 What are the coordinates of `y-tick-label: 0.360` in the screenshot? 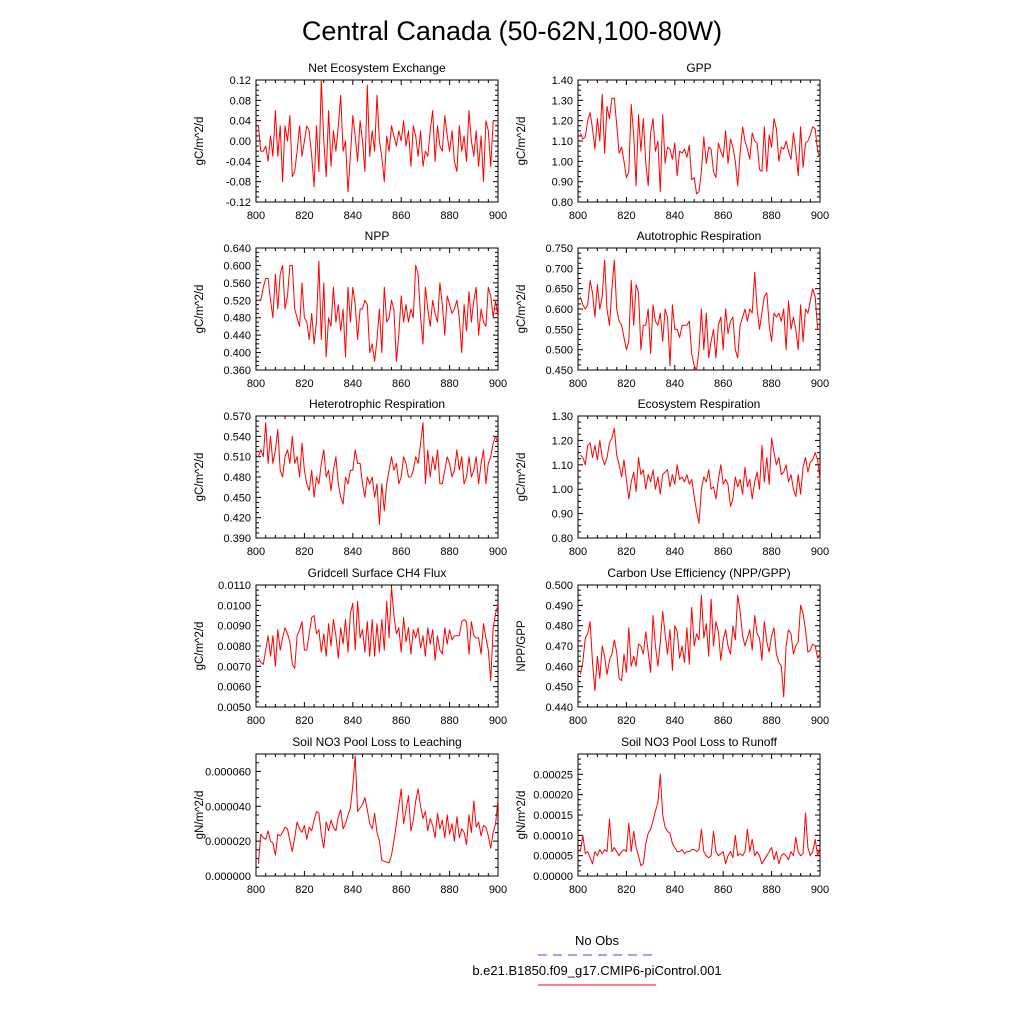 It's located at (237, 371).